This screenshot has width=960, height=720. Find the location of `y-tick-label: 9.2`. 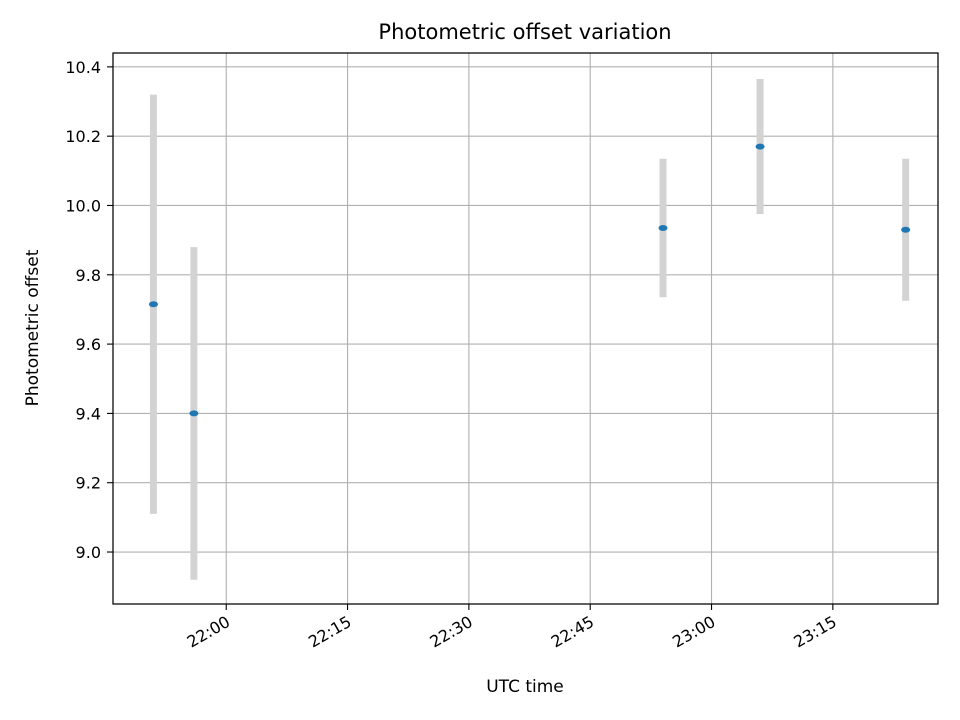

y-tick-label: 9.2 is located at coordinates (88, 483).